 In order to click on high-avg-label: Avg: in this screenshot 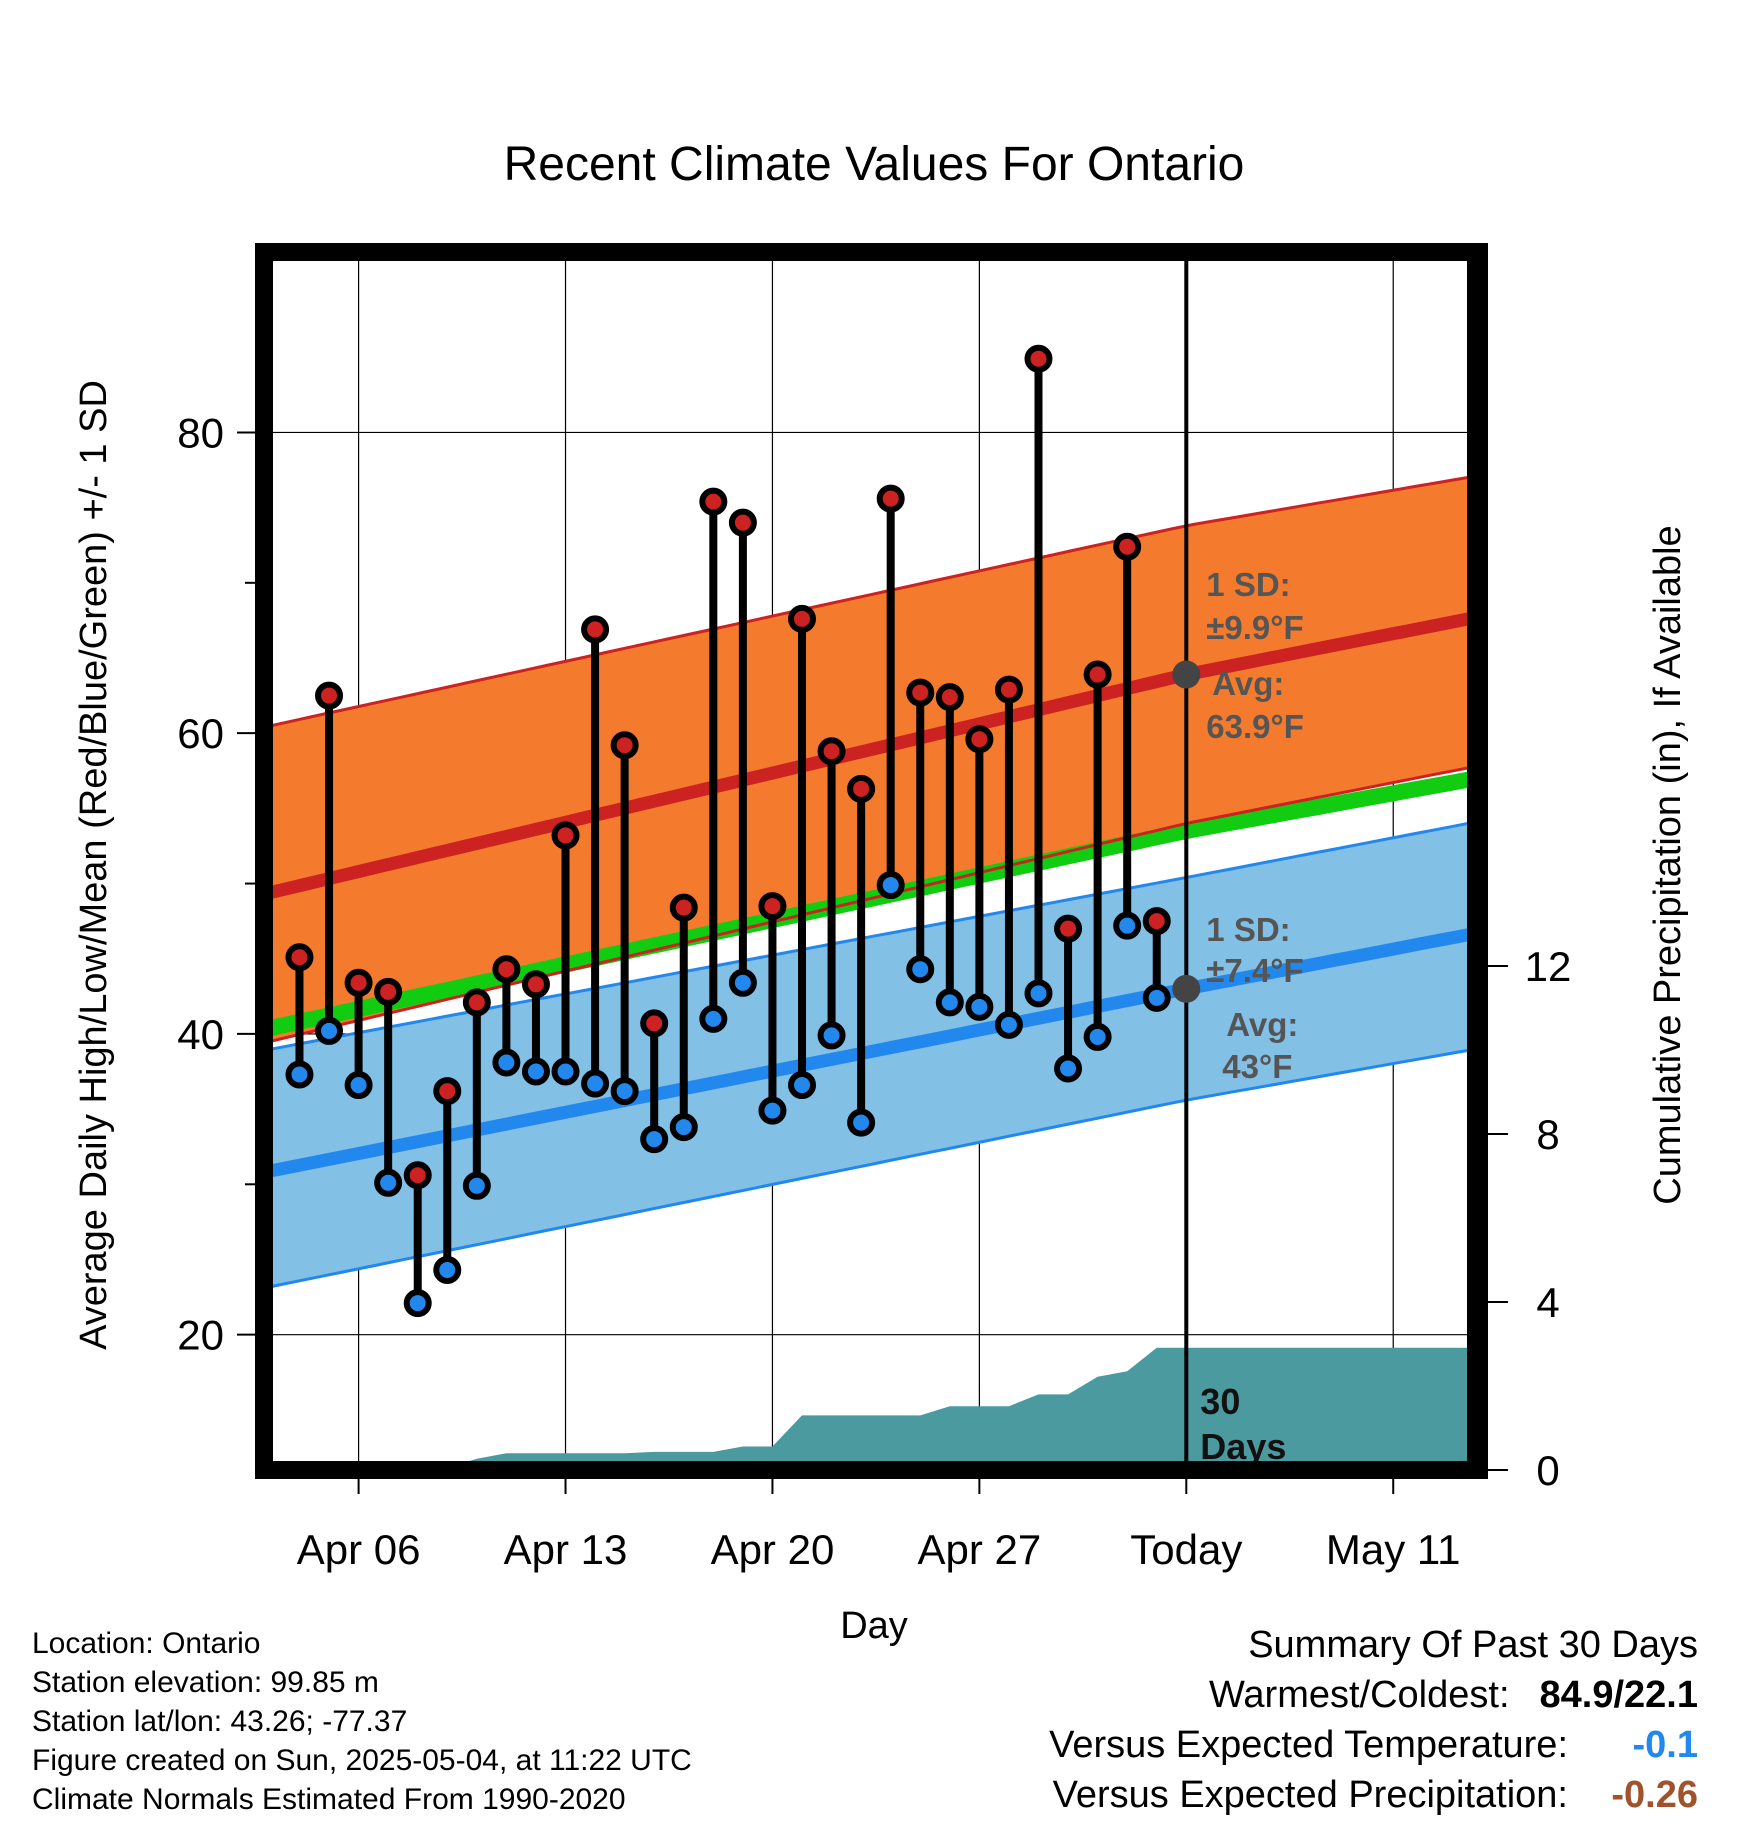, I will do `click(1248, 683)`.